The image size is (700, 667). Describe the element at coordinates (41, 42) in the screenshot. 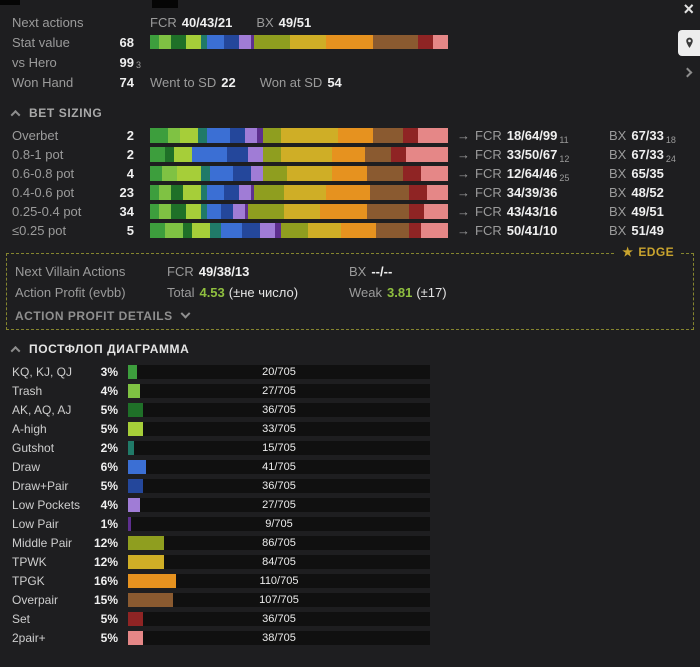

I see `stat-value-label: Stat value` at that location.